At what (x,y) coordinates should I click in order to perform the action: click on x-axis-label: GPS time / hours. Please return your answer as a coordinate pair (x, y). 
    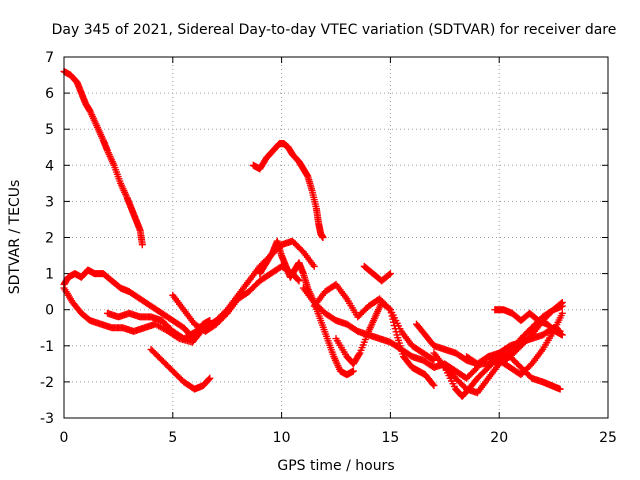
    Looking at the image, I should click on (335, 466).